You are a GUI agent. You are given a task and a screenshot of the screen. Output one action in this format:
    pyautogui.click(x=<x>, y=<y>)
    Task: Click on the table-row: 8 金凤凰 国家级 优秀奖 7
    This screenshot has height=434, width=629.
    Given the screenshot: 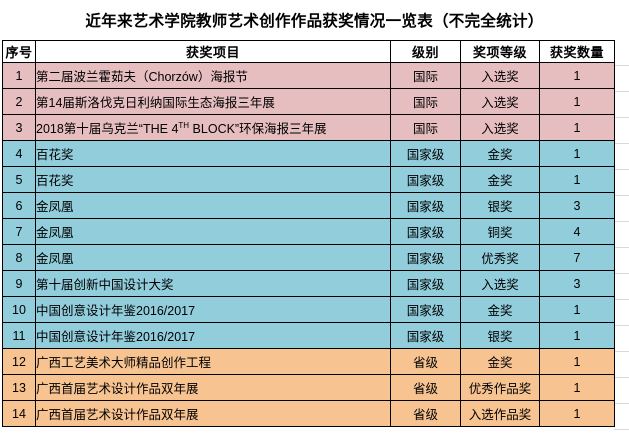 What is the action you would take?
    pyautogui.click(x=308, y=257)
    